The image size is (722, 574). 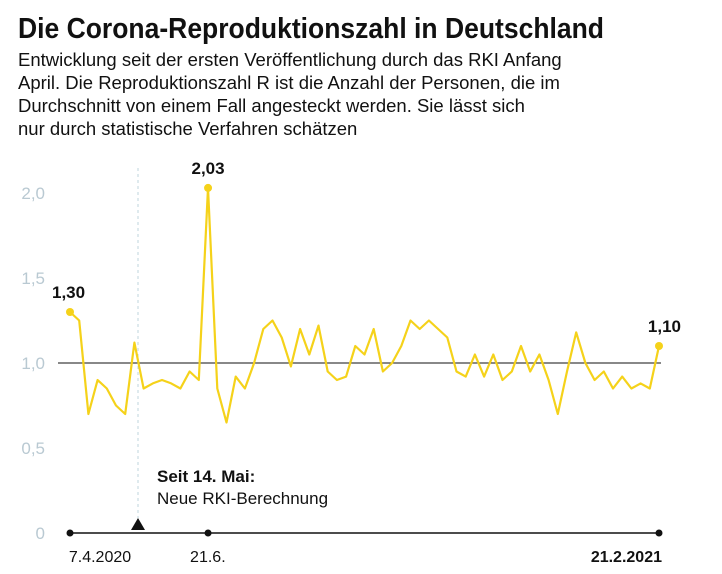 I want to click on x-tick-label: 21.2.2021, so click(x=626, y=557).